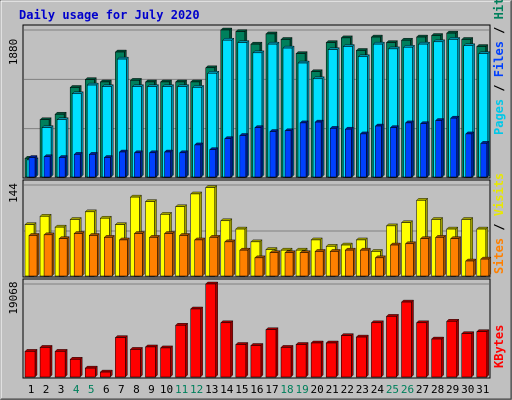  I want to click on legend-hits: Hits, so click(499, 9).